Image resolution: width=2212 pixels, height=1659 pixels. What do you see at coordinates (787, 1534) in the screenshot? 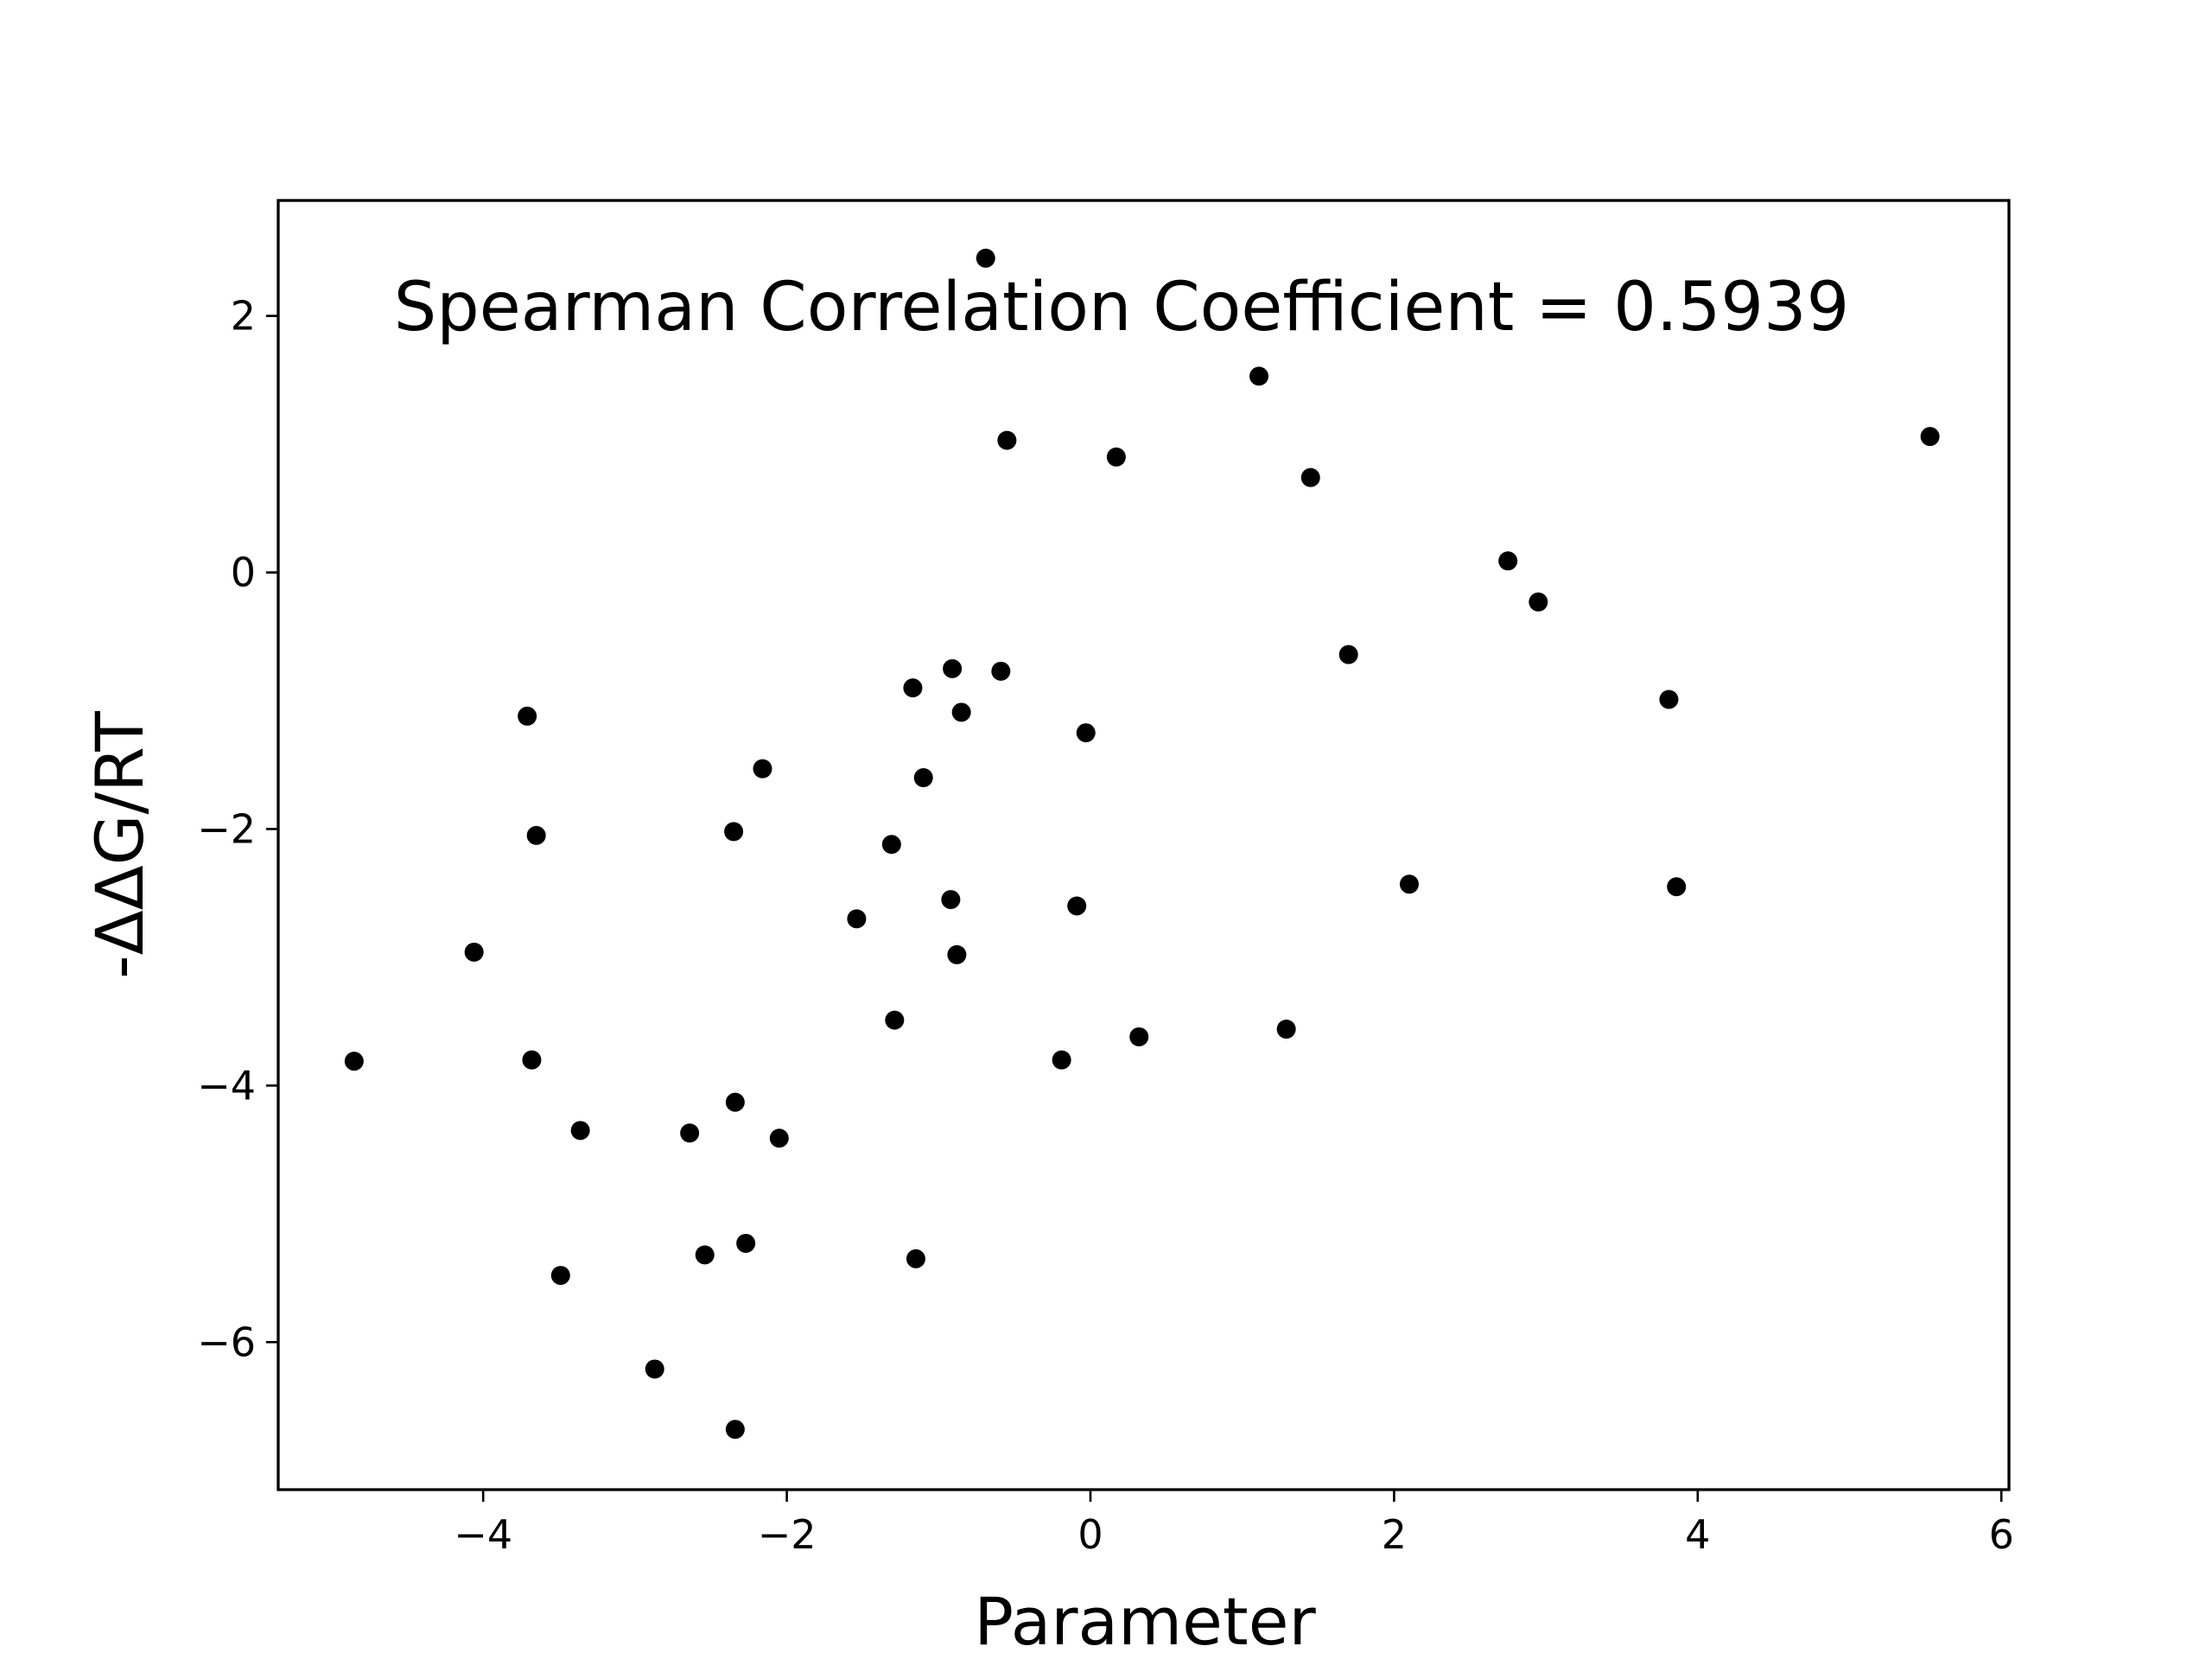
I see `x-tick-label: −2` at bounding box center [787, 1534].